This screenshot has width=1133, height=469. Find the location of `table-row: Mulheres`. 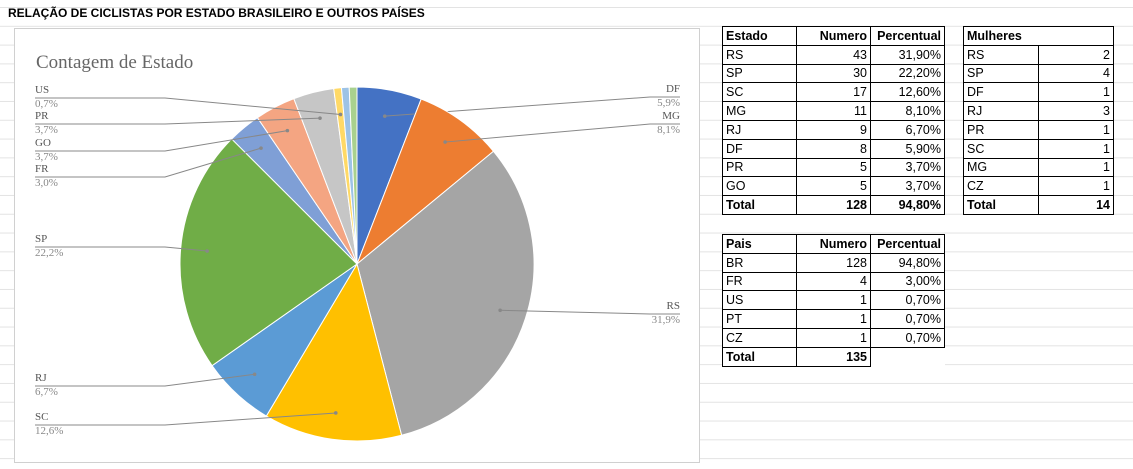

table-row: Mulheres is located at coordinates (1038, 36).